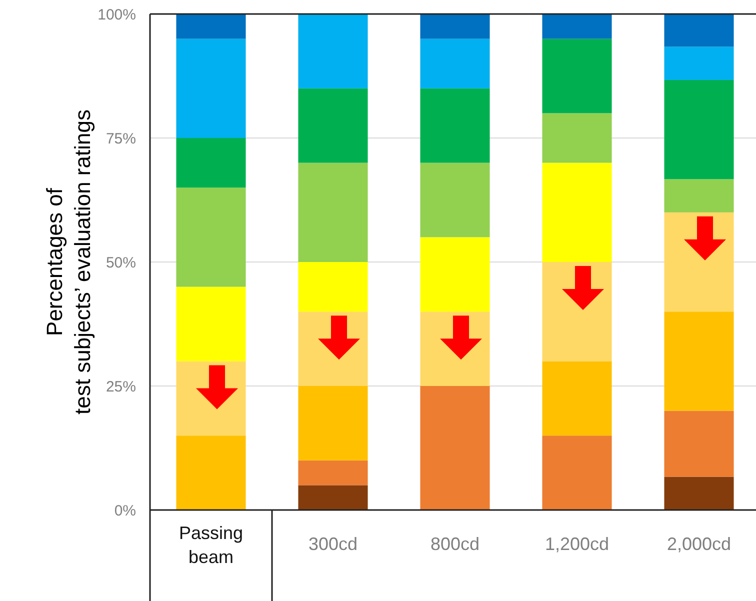 The height and width of the screenshot is (601, 756). I want to click on x-tick-label: 1,200cd, so click(577, 544).